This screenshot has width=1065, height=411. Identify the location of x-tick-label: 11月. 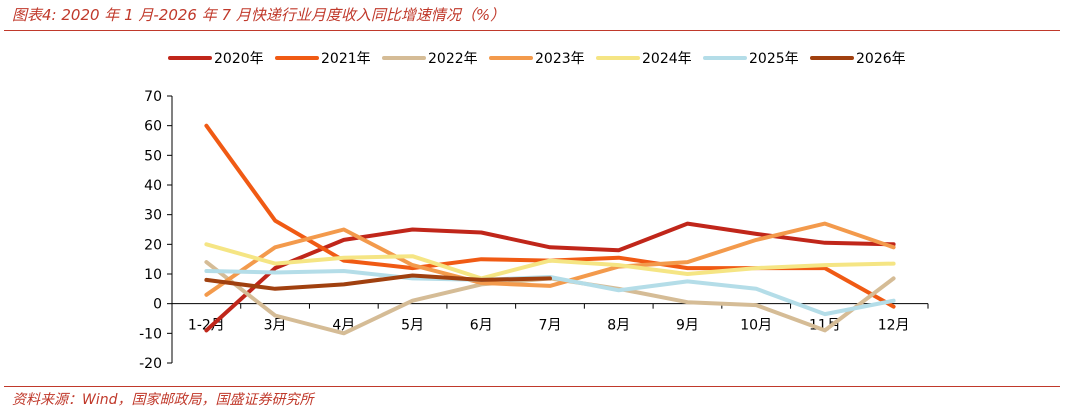
(825, 326).